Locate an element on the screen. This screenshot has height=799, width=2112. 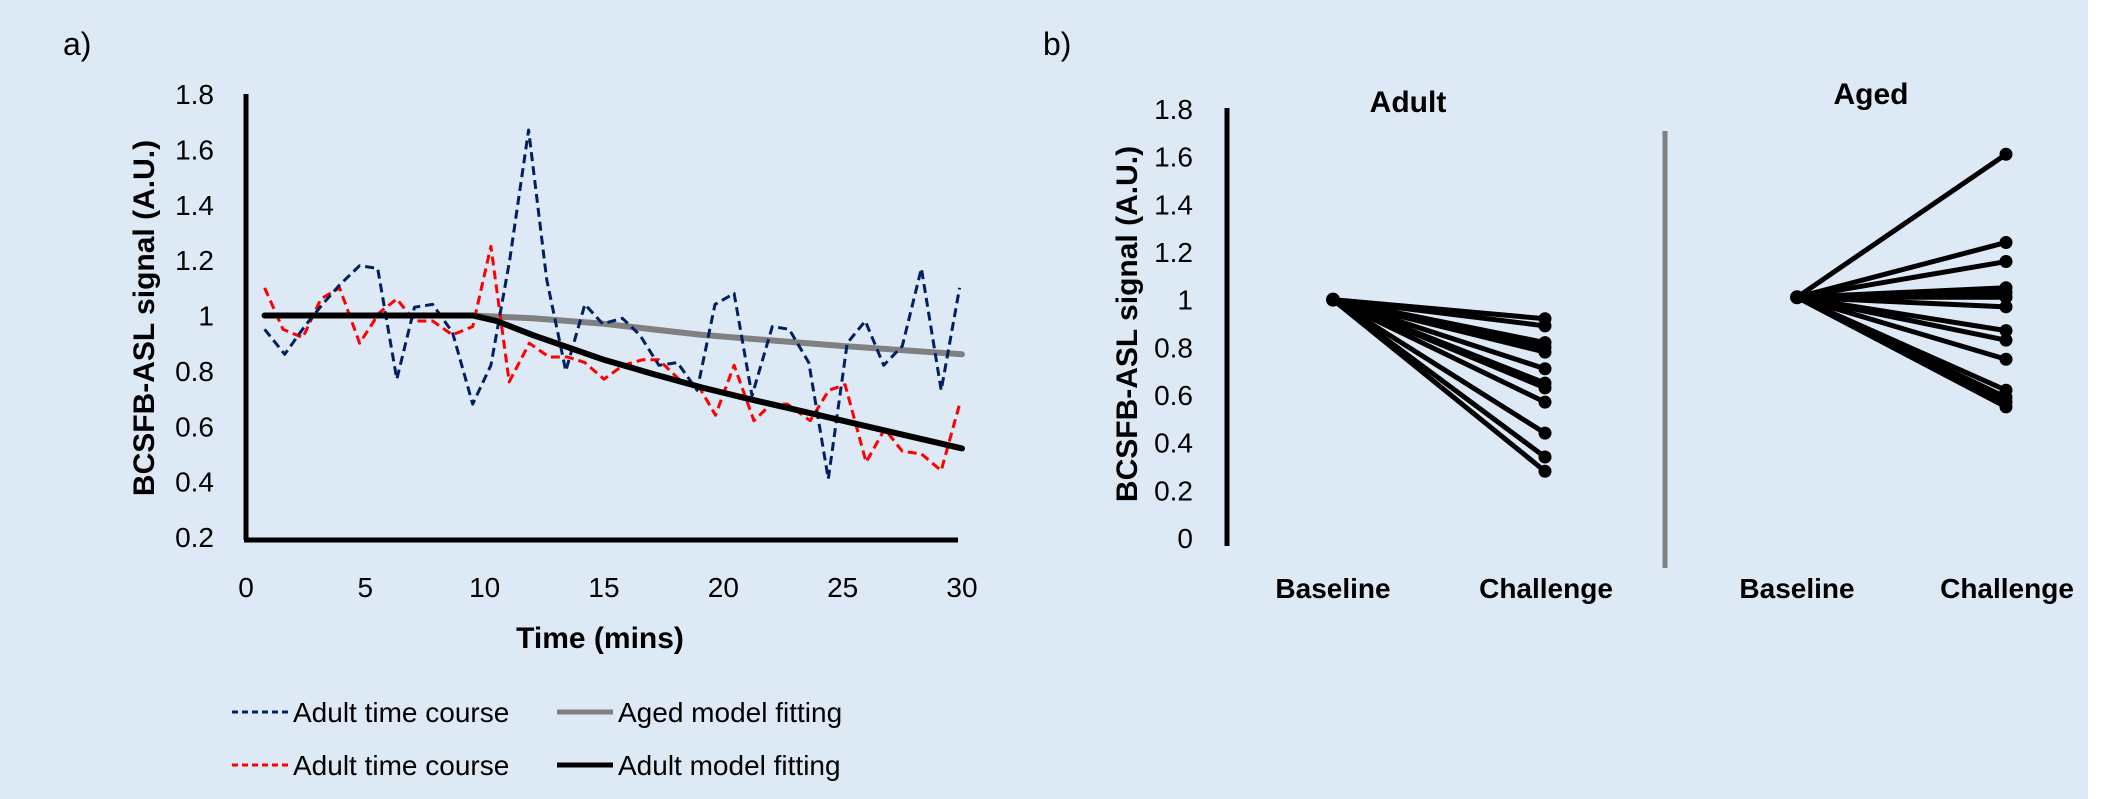
x-ticks-a: 0 5 10 15 20 25 30 is located at coordinates (607, 587).